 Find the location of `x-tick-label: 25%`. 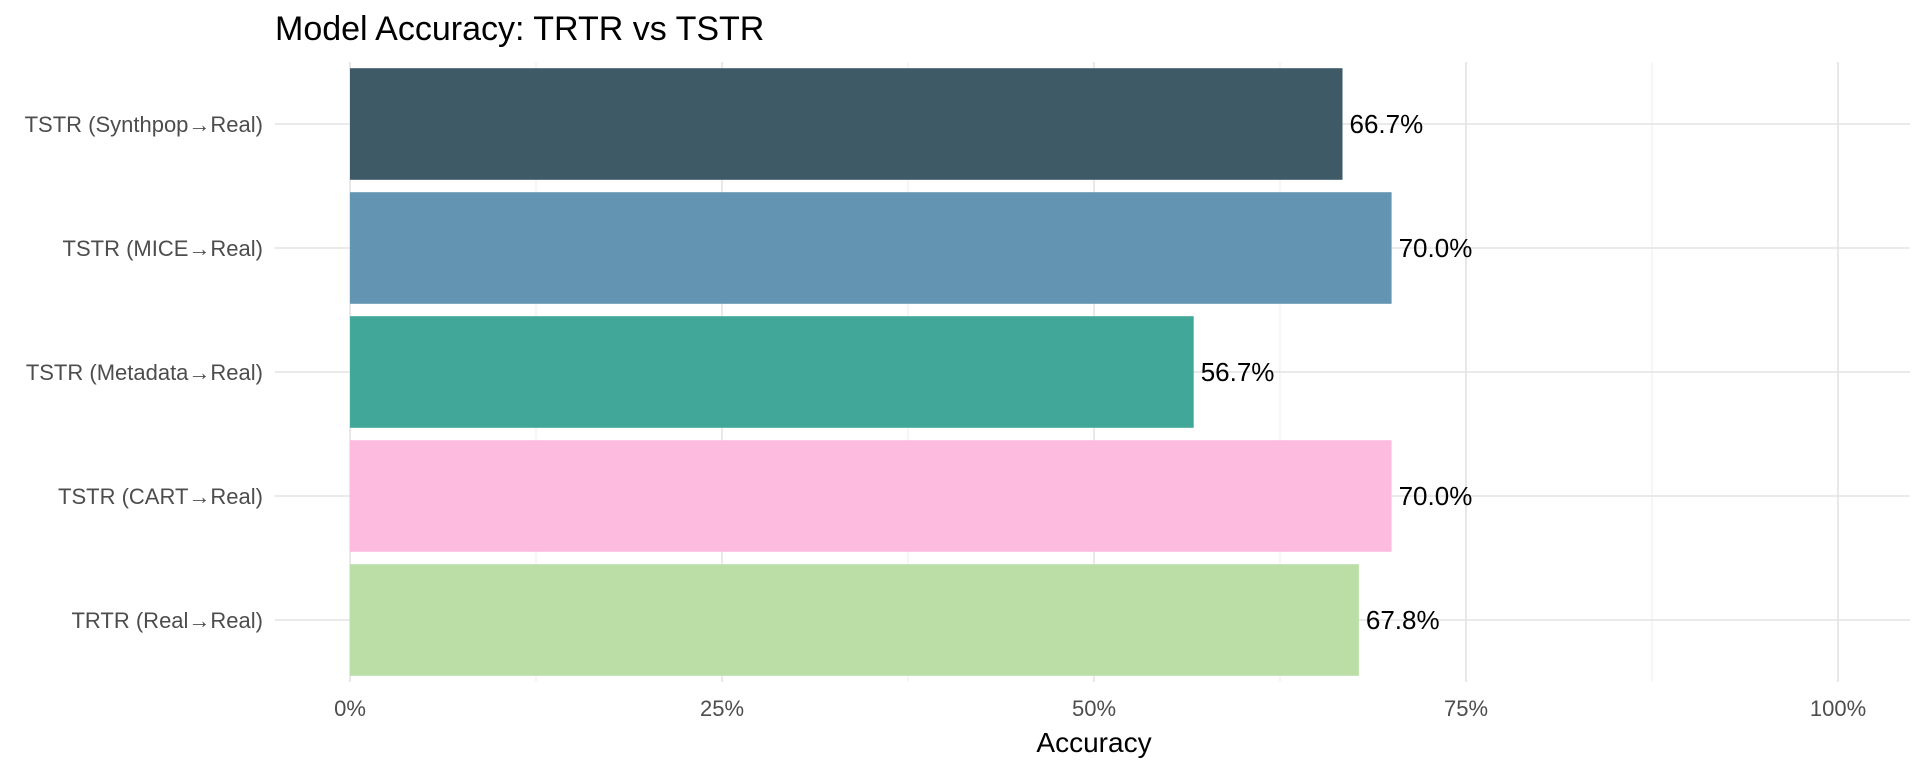

x-tick-label: 25% is located at coordinates (722, 708).